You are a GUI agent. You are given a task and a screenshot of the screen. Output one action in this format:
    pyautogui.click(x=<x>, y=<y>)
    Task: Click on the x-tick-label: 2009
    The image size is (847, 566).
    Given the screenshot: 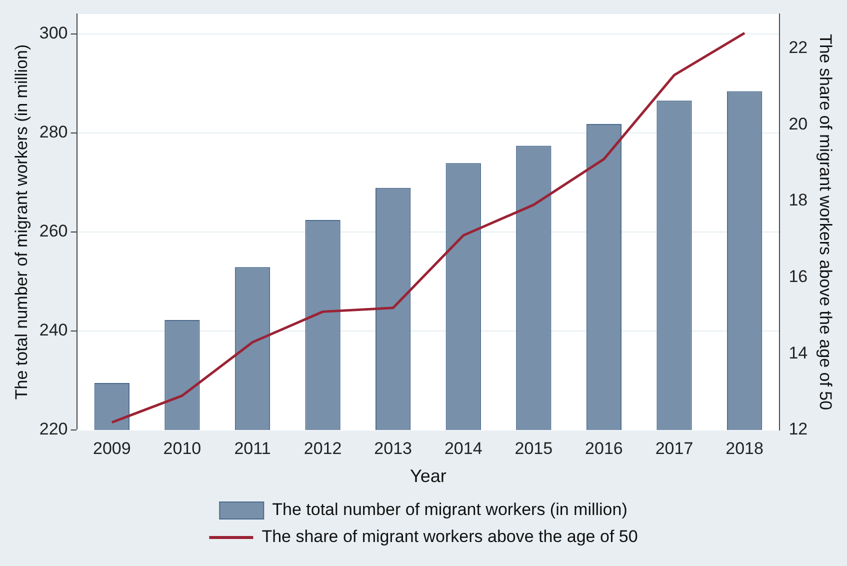 What is the action you would take?
    pyautogui.click(x=111, y=448)
    